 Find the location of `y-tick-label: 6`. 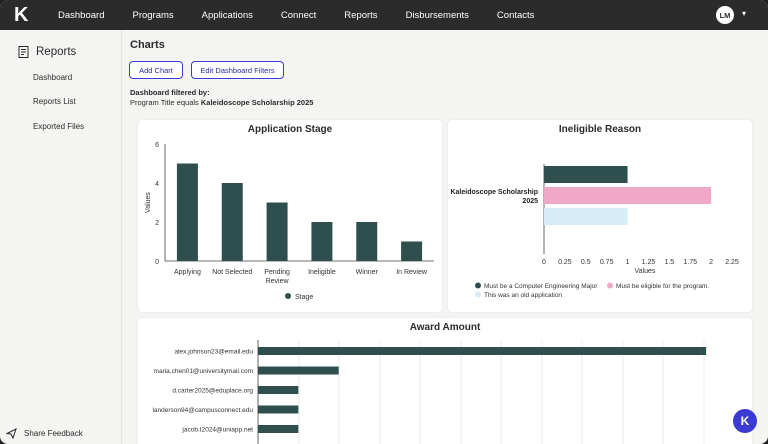

y-tick-label: 6 is located at coordinates (157, 145).